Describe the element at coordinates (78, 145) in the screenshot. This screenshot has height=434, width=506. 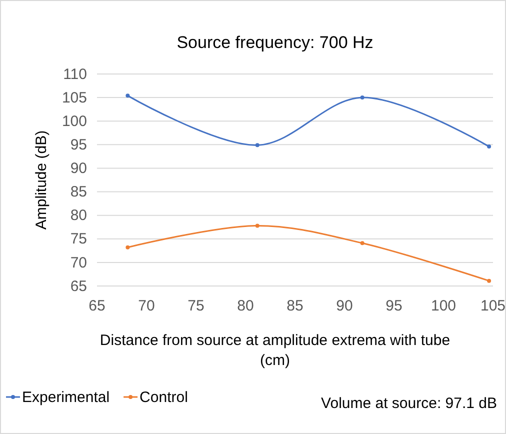
I see `y-tick-label: 95` at that location.